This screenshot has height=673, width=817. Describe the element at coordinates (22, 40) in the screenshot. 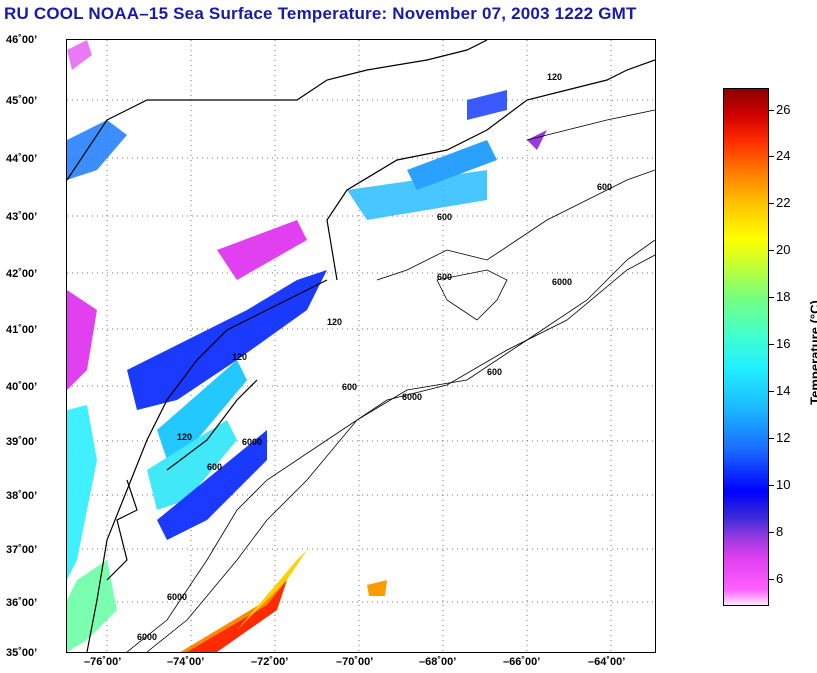

I see `lat-label-46: 46˚00’` at that location.